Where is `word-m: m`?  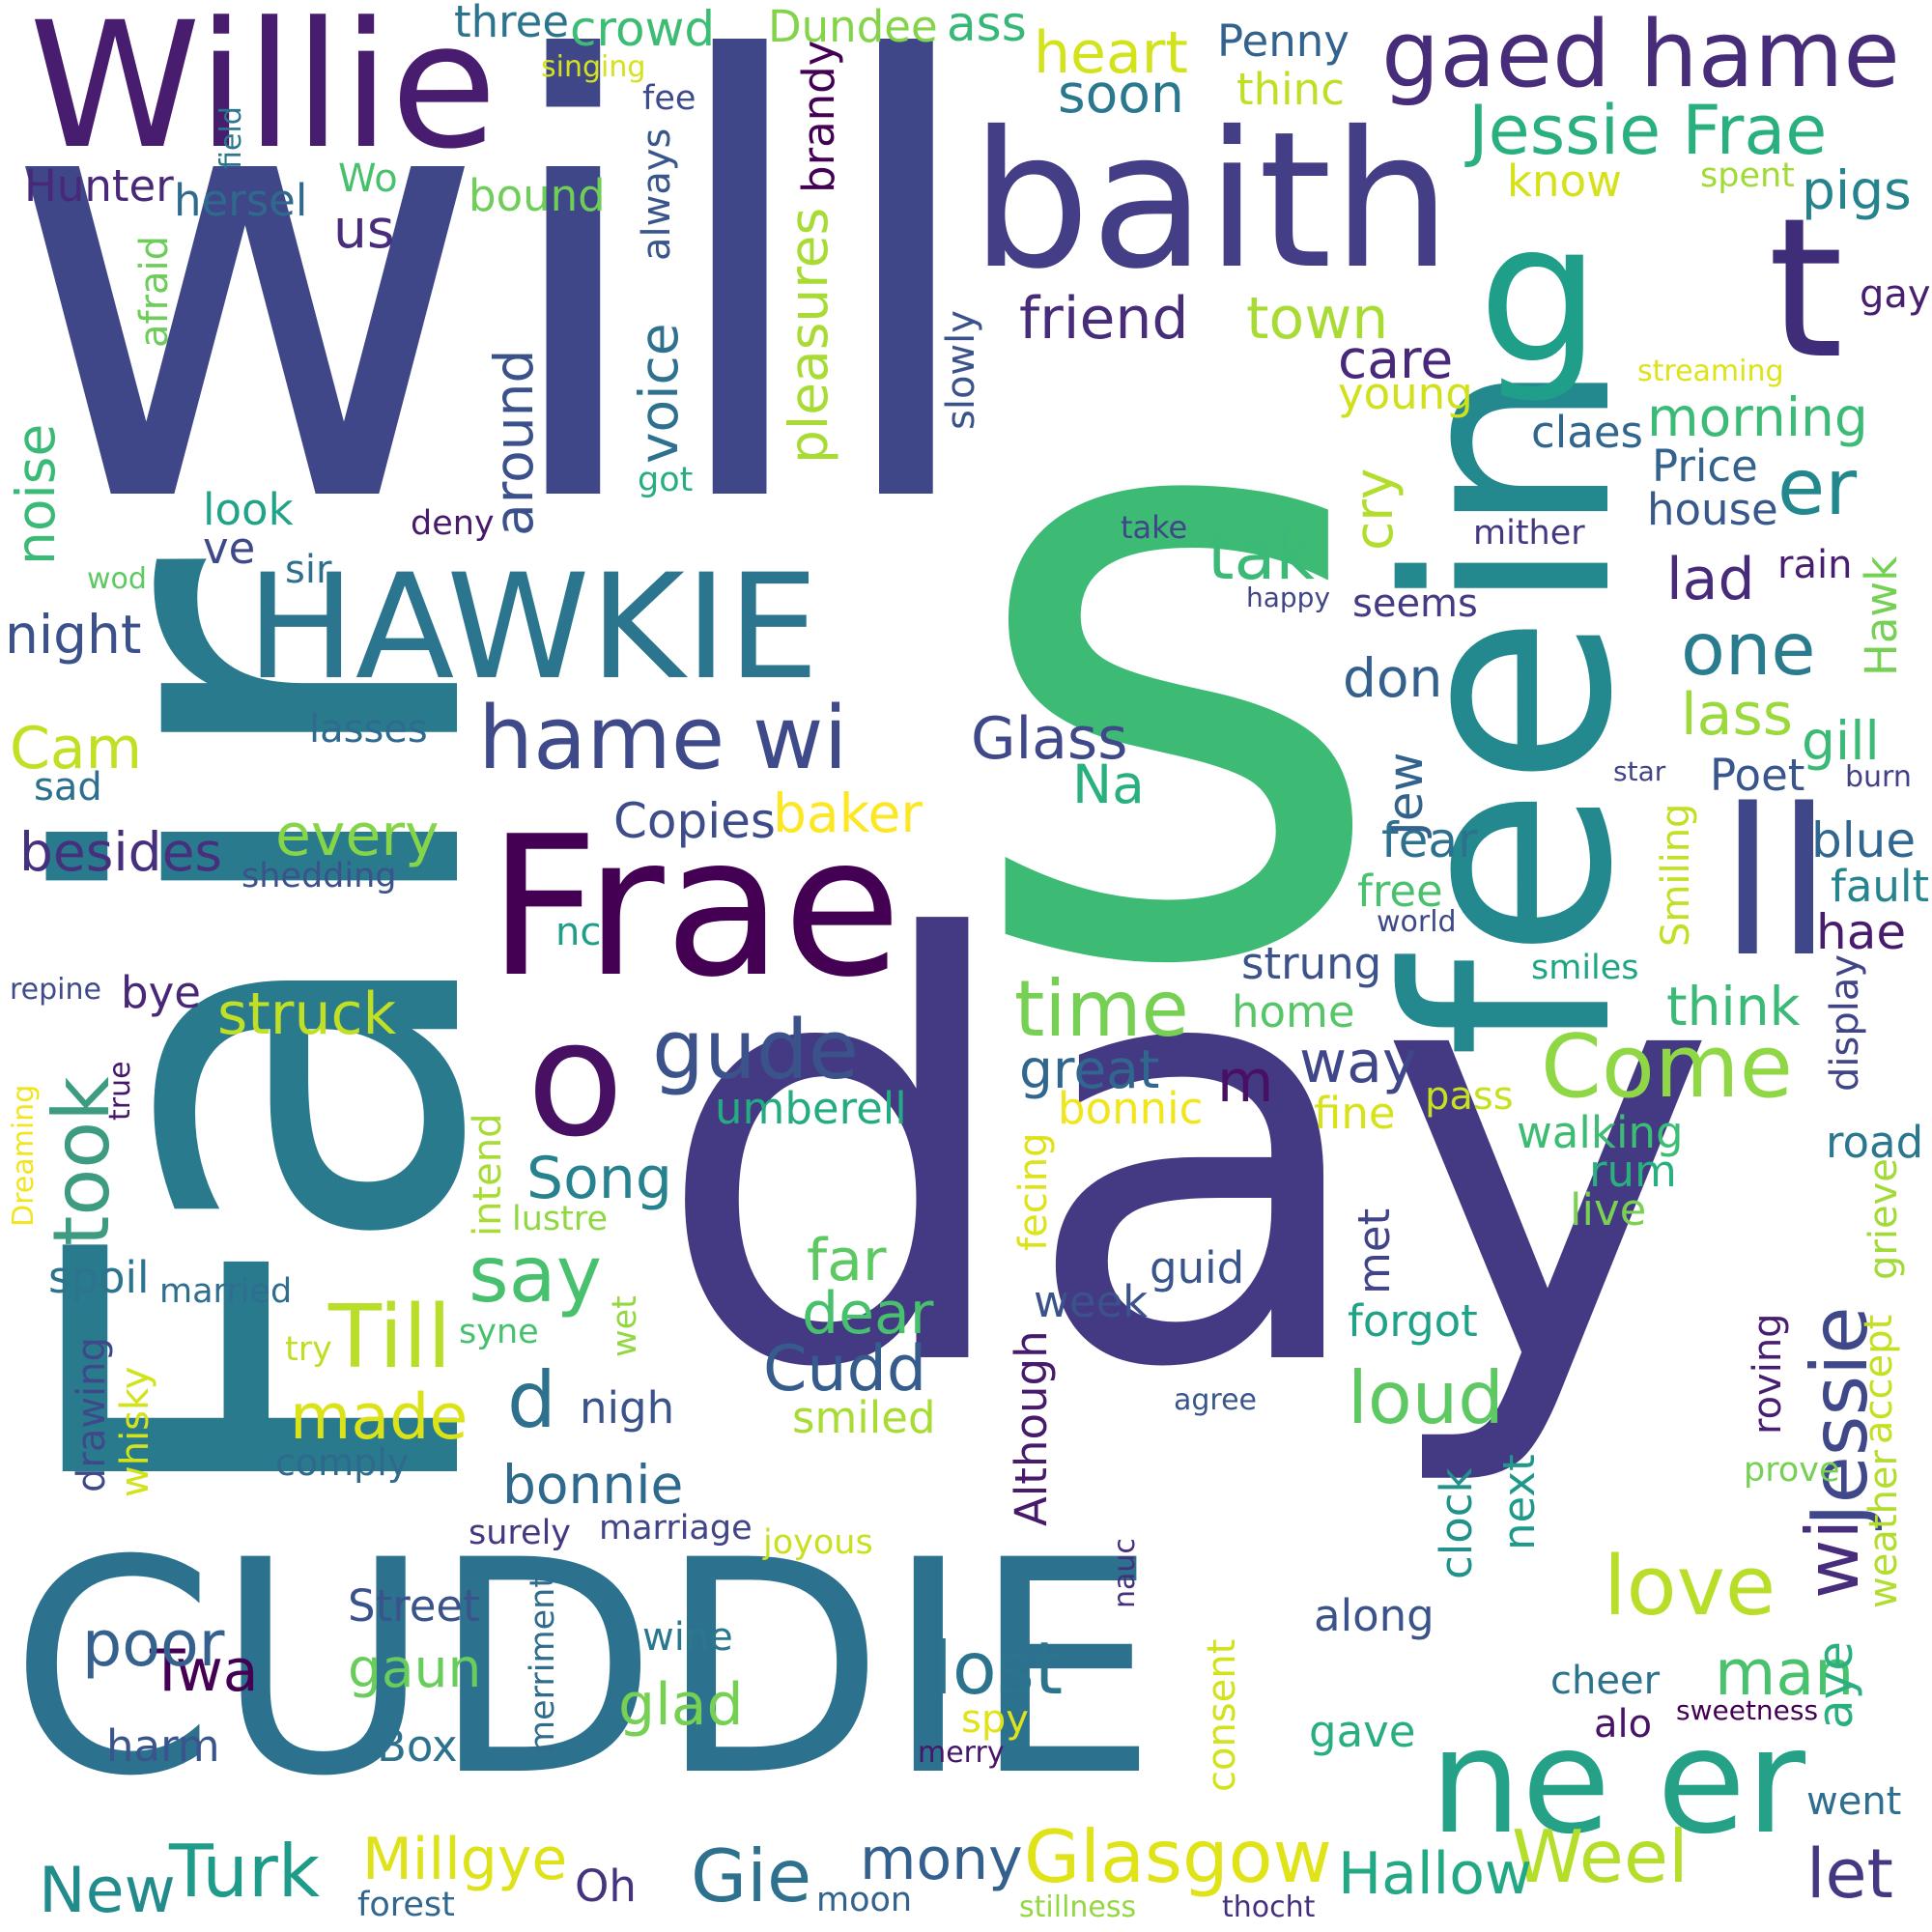
word-m: m is located at coordinates (1245, 1082).